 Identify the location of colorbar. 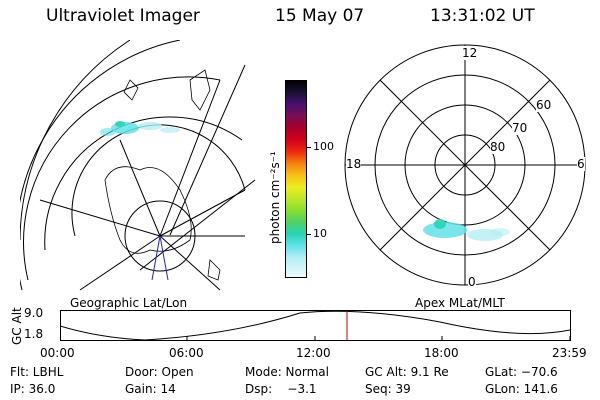
(296, 179).